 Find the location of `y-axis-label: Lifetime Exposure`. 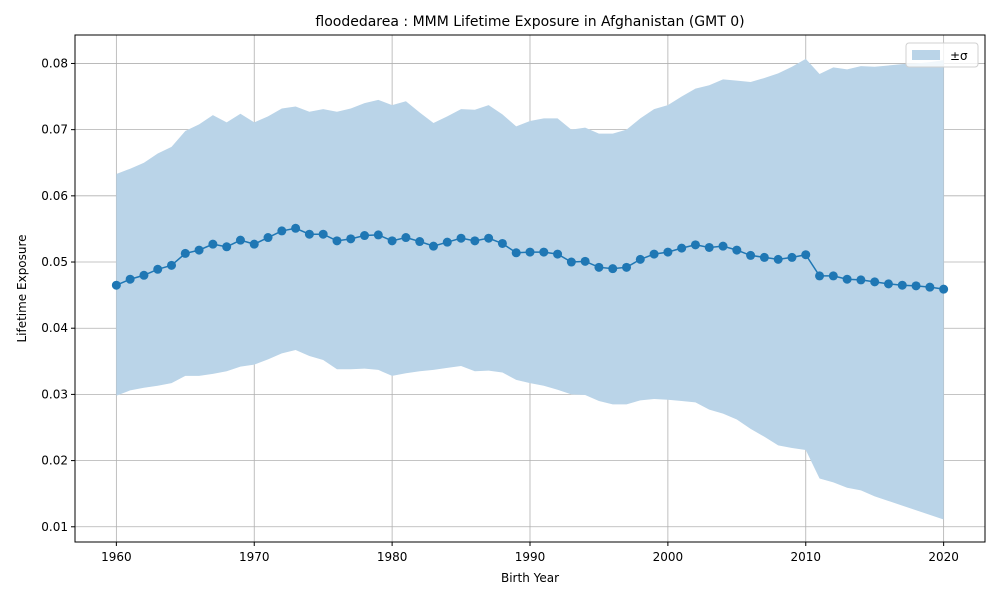

y-axis-label: Lifetime Exposure is located at coordinates (22, 288).